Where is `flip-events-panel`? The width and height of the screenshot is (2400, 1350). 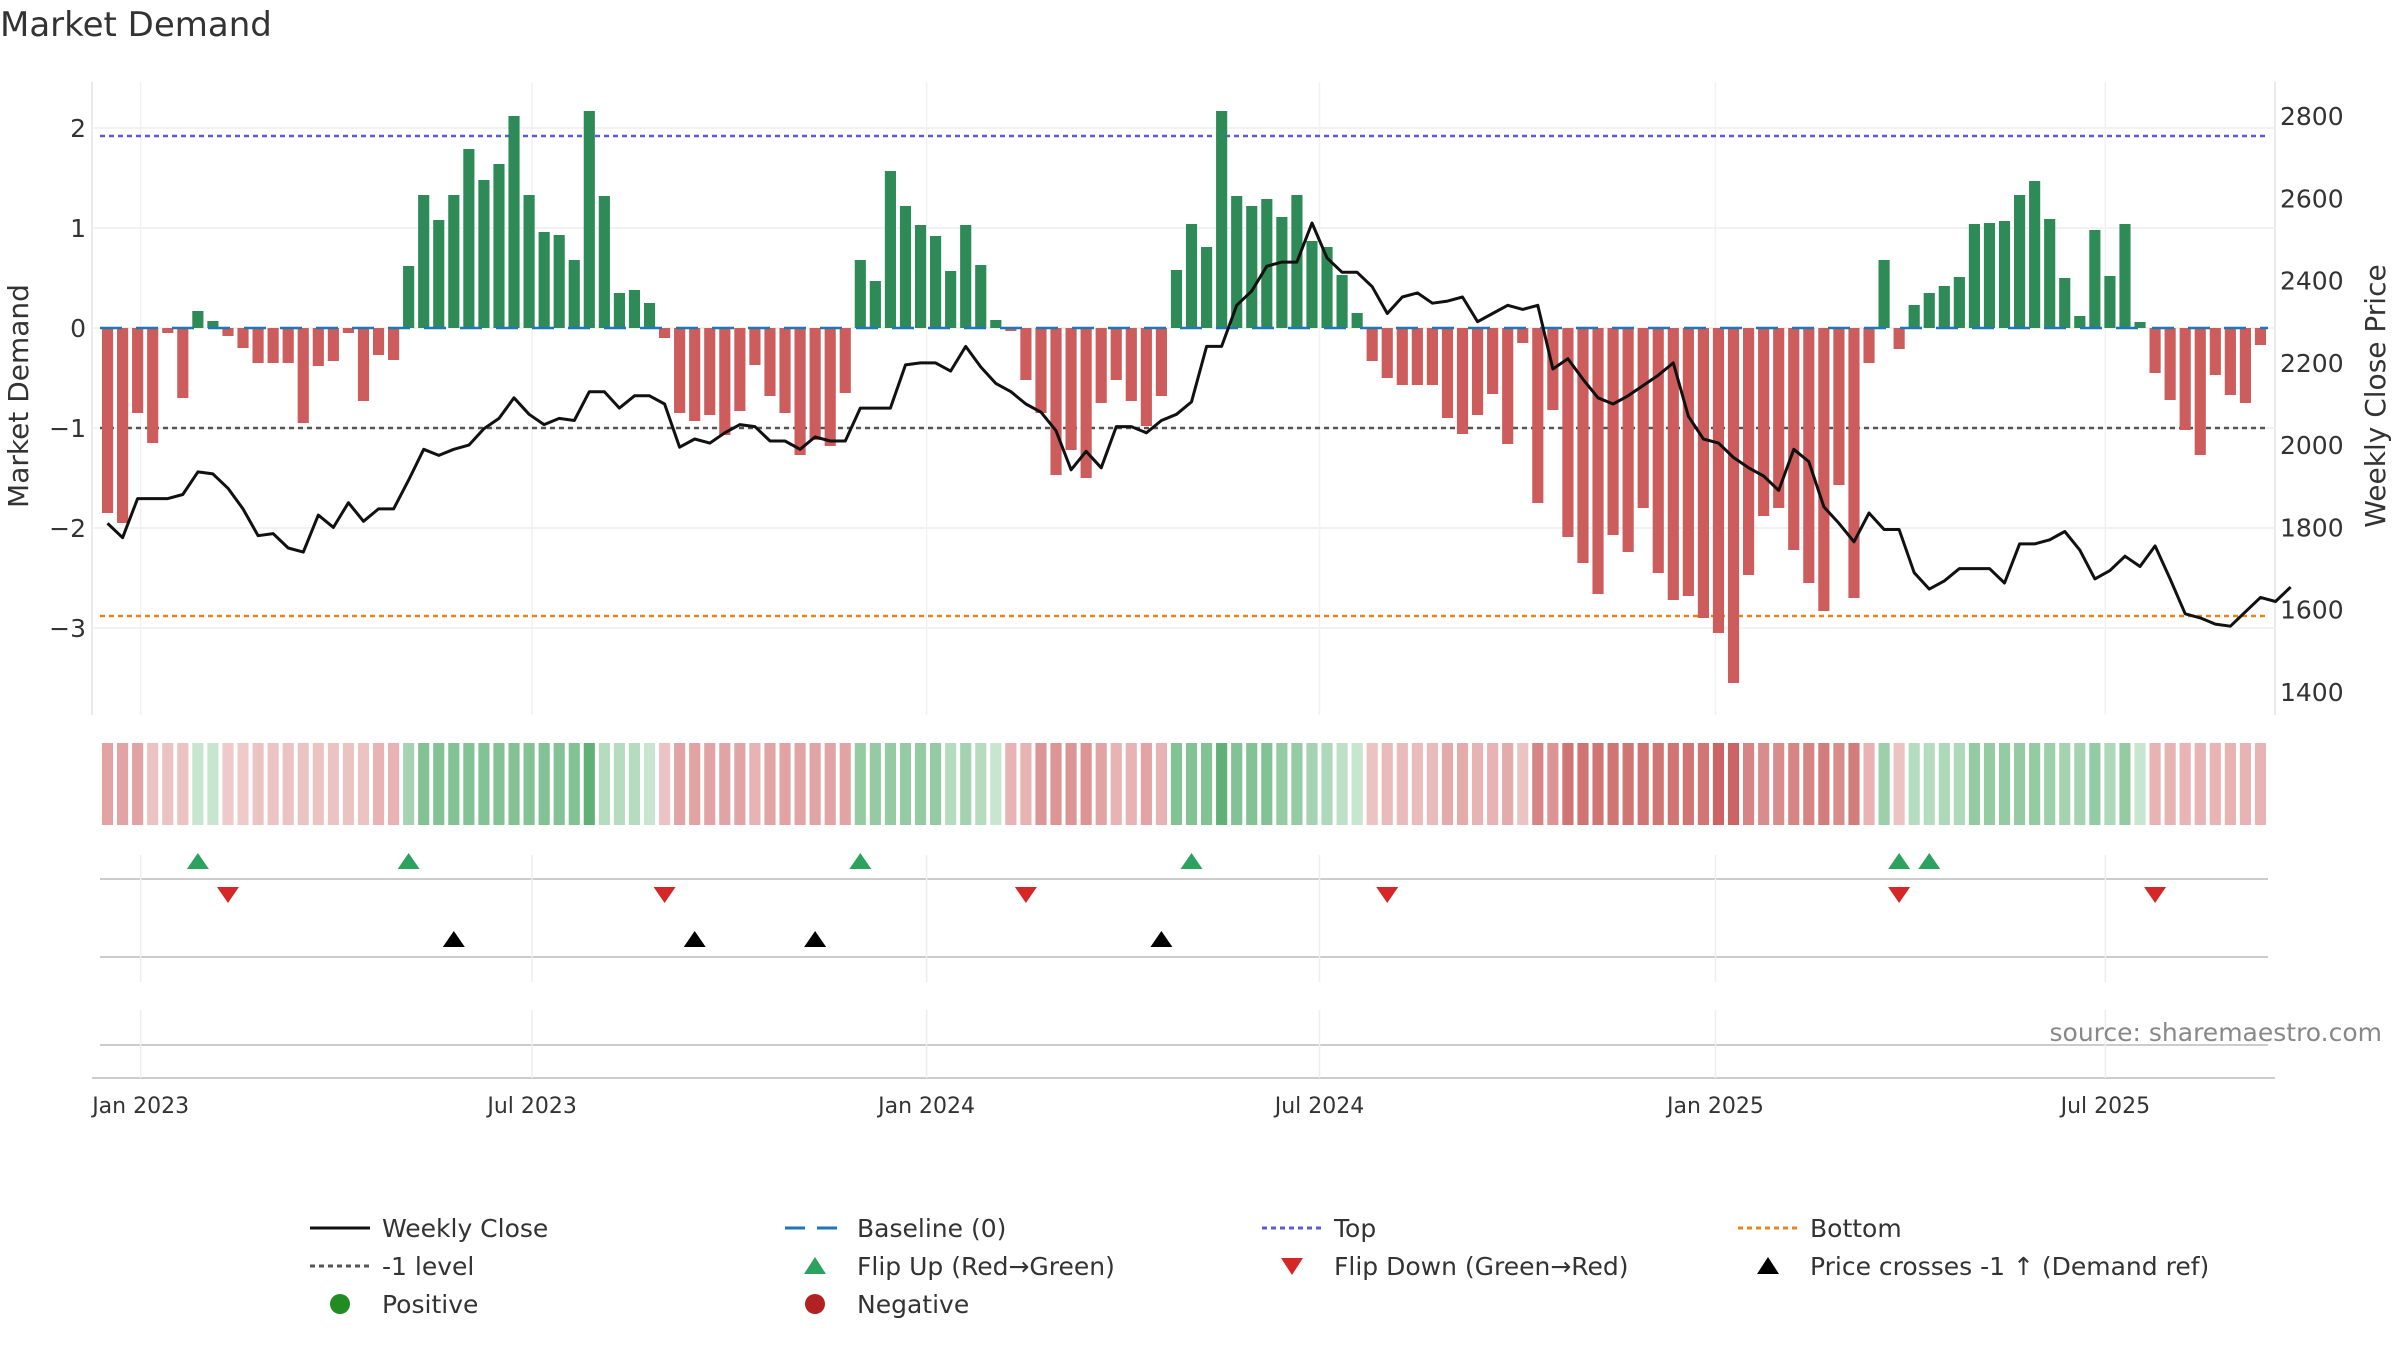 flip-events-panel is located at coordinates (1184, 878).